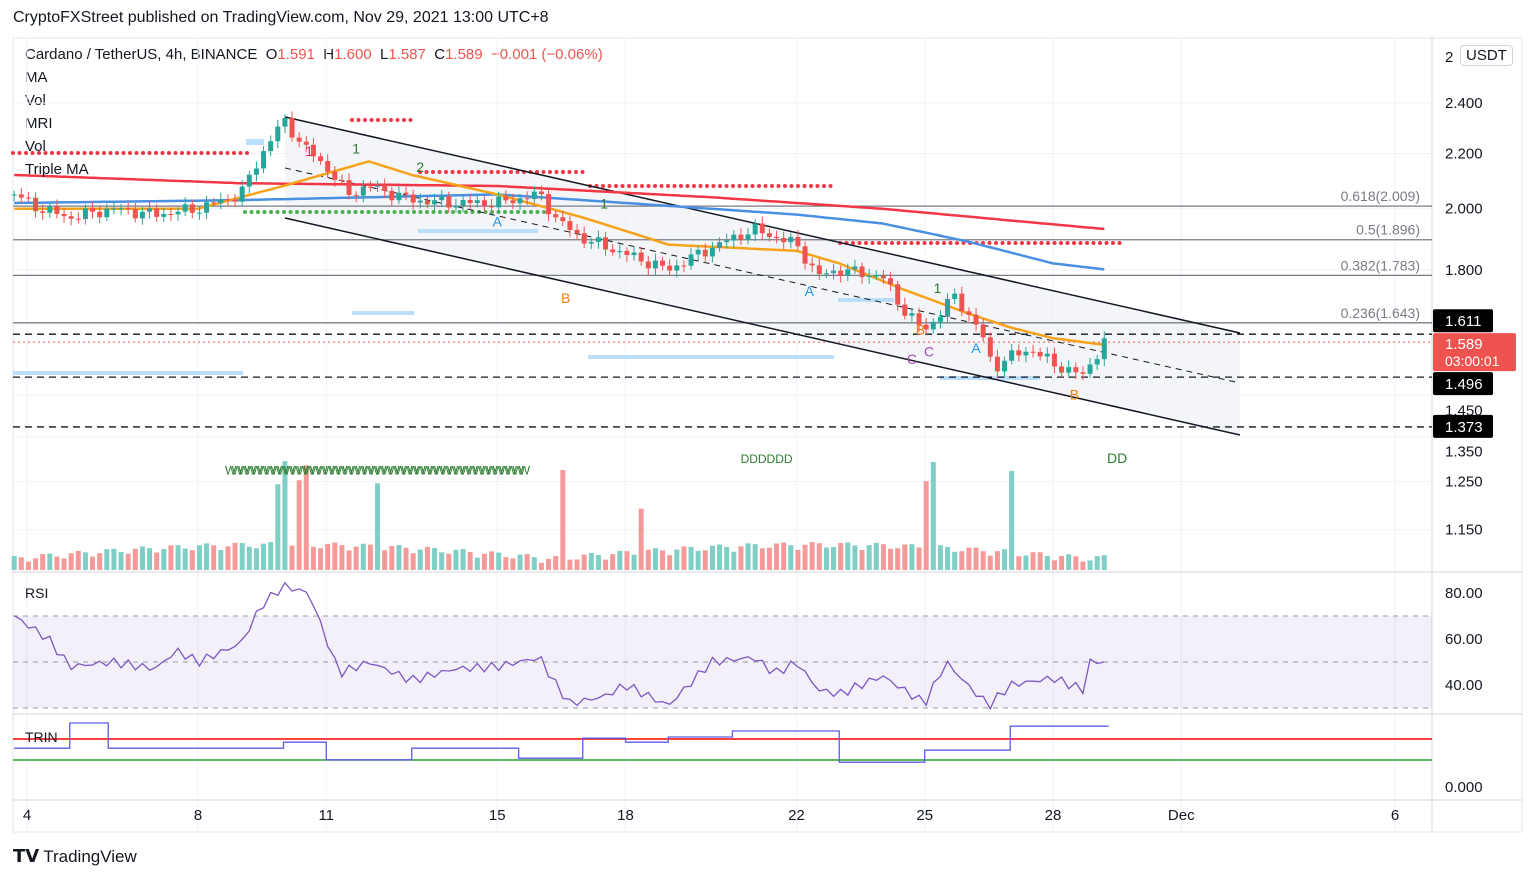 Image resolution: width=1536 pixels, height=880 pixels. Describe the element at coordinates (1464, 270) in the screenshot. I see `y-tick-label: 1.800` at that location.